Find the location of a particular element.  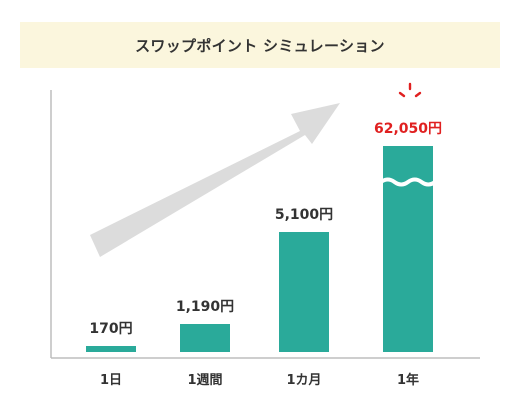

axis-break-mark is located at coordinates (408, 182).